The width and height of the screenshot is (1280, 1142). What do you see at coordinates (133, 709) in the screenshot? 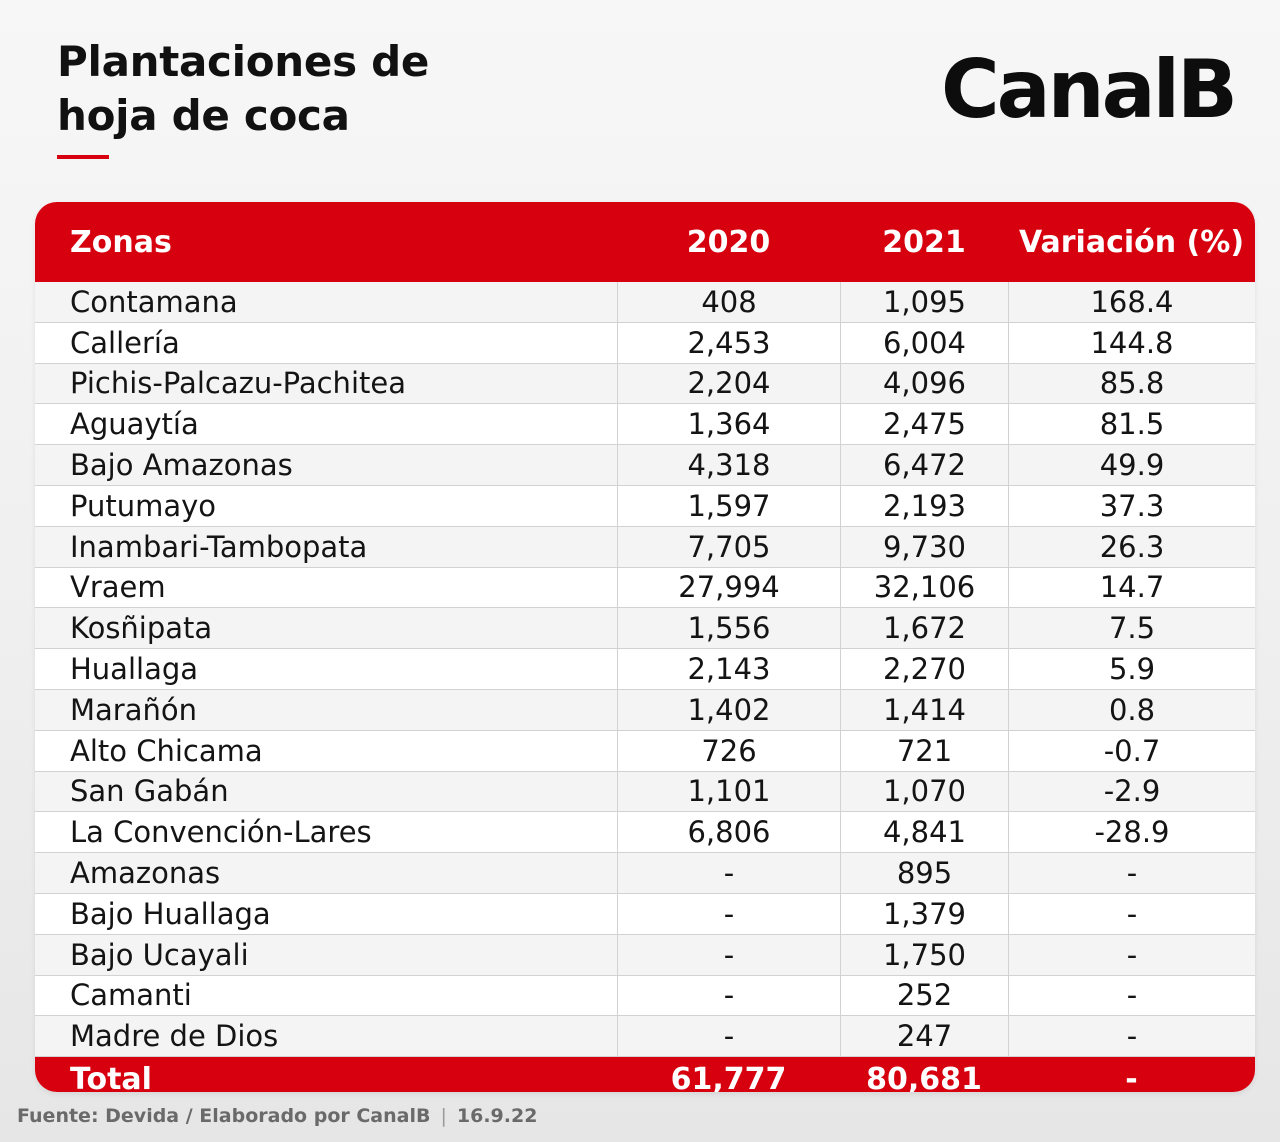
I see `cell-zona: Marañón` at bounding box center [133, 709].